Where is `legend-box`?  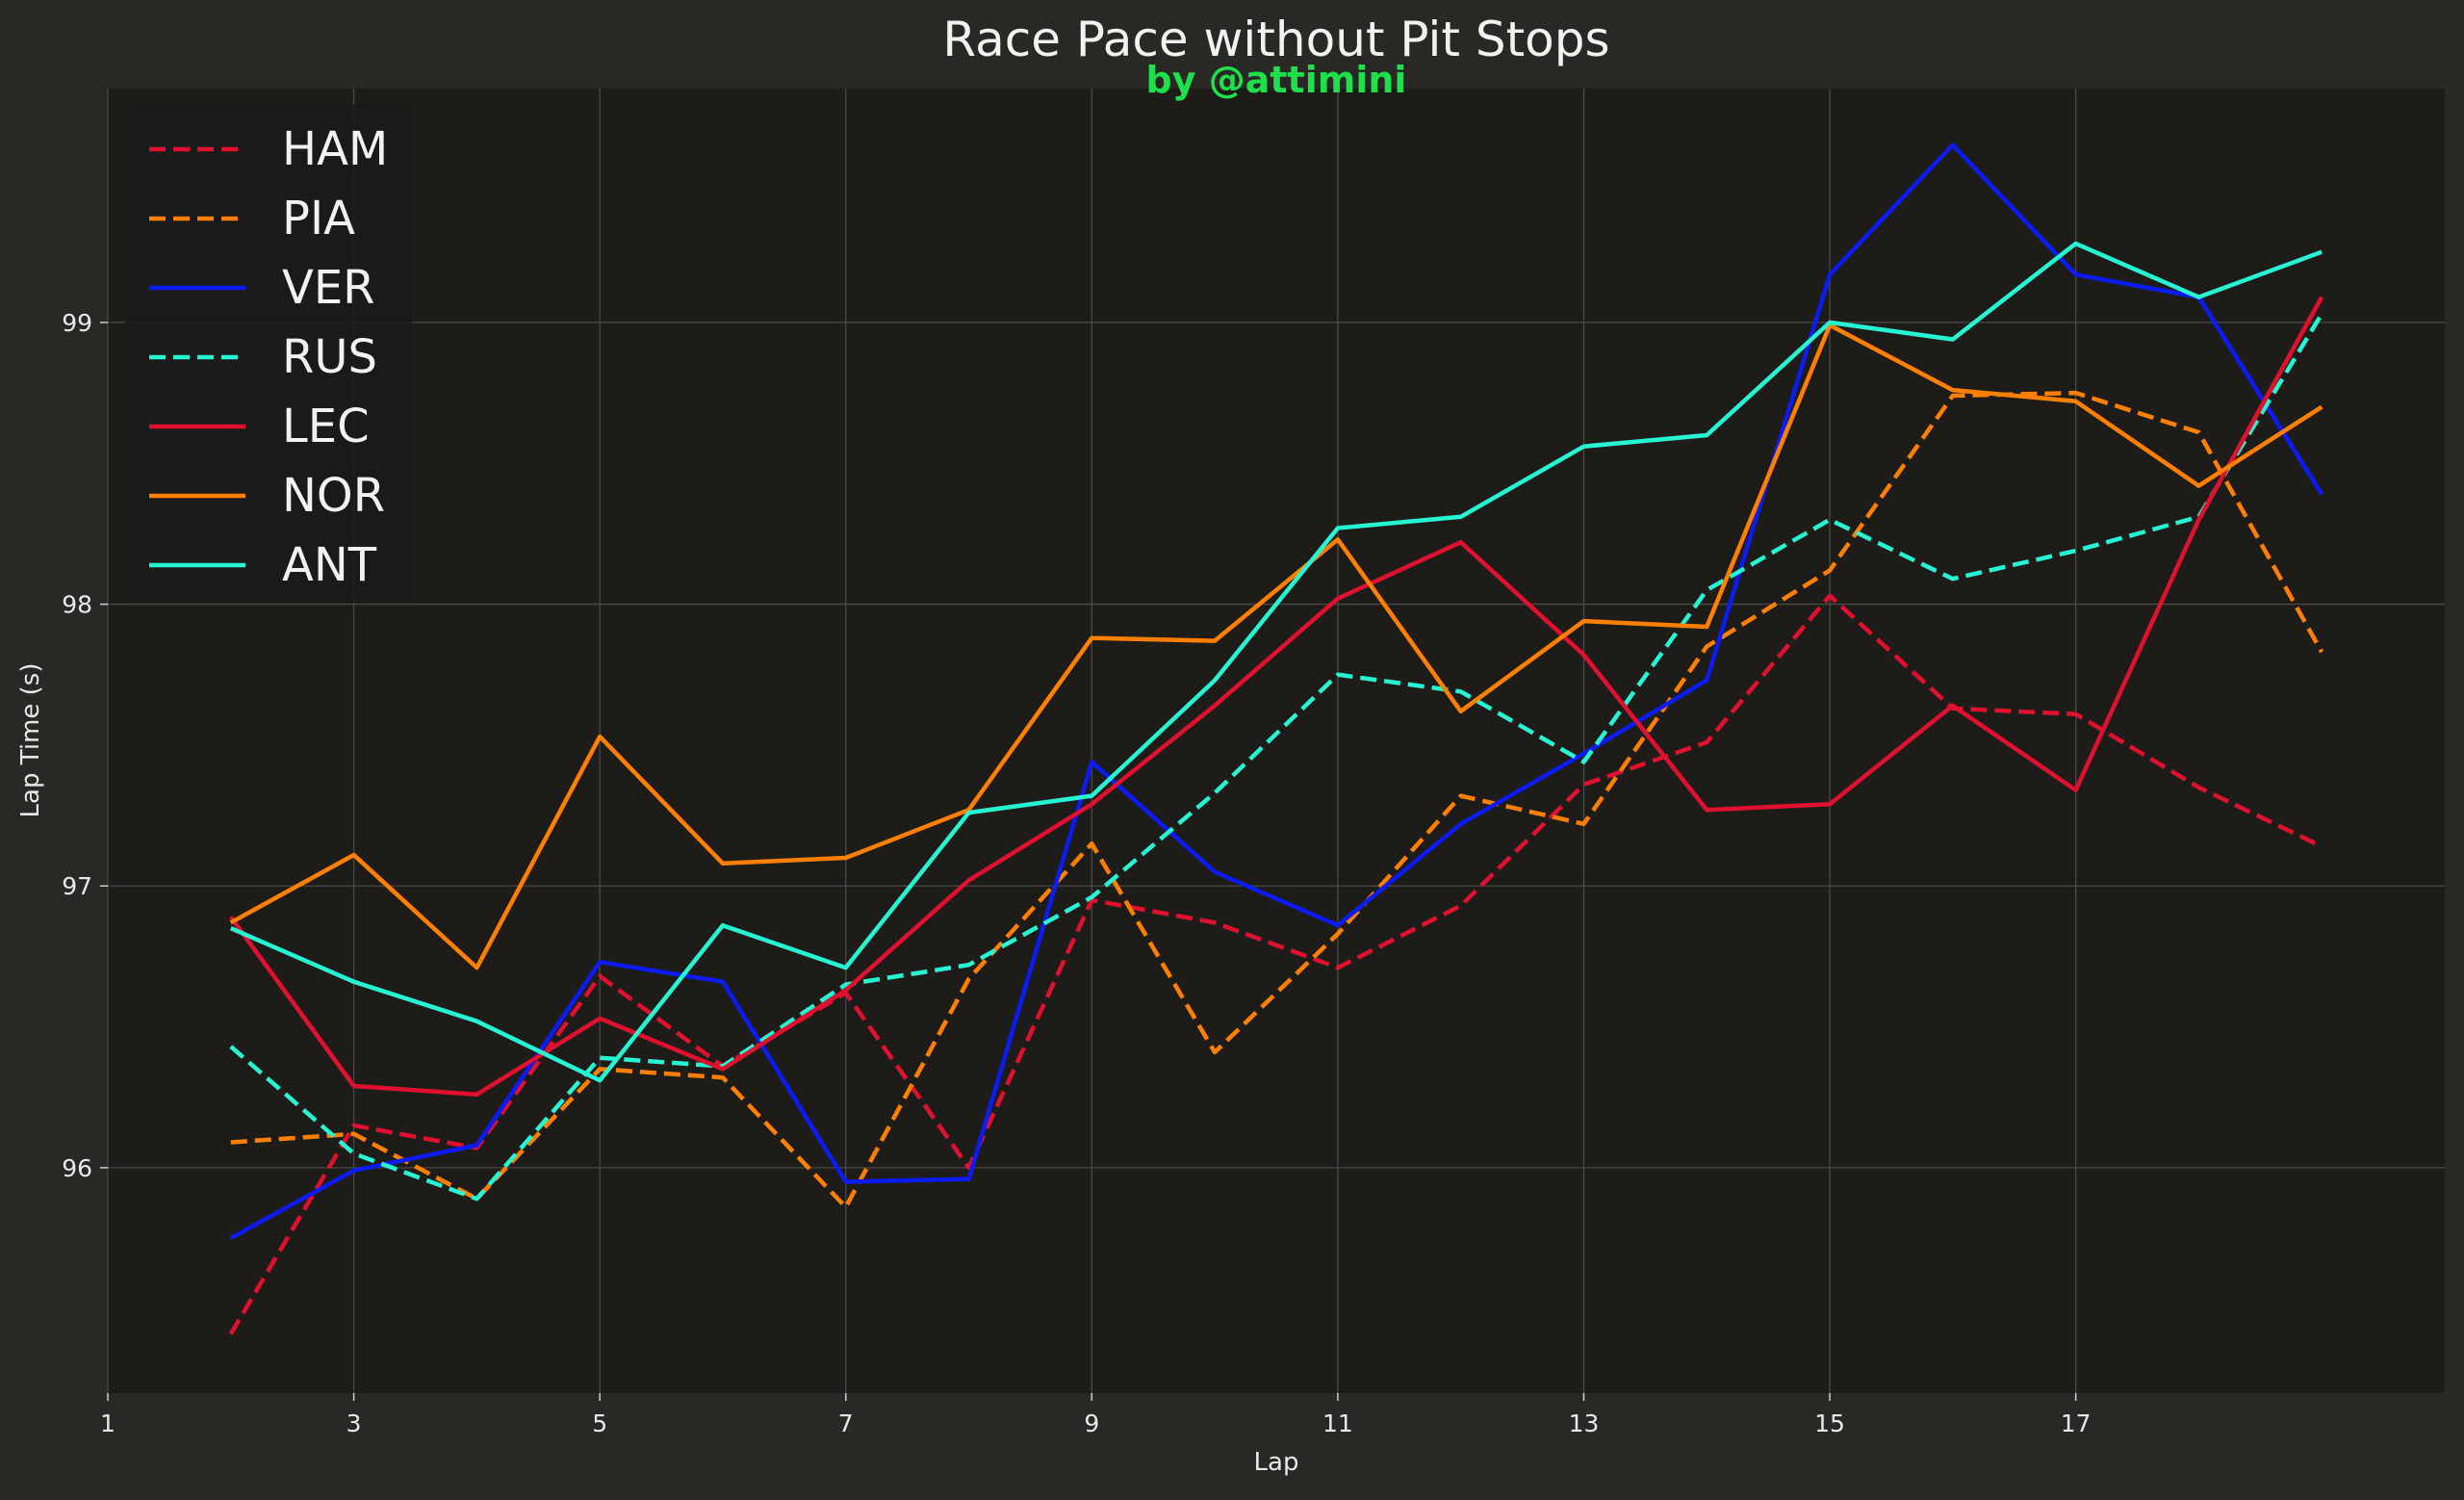 legend-box is located at coordinates (268, 353).